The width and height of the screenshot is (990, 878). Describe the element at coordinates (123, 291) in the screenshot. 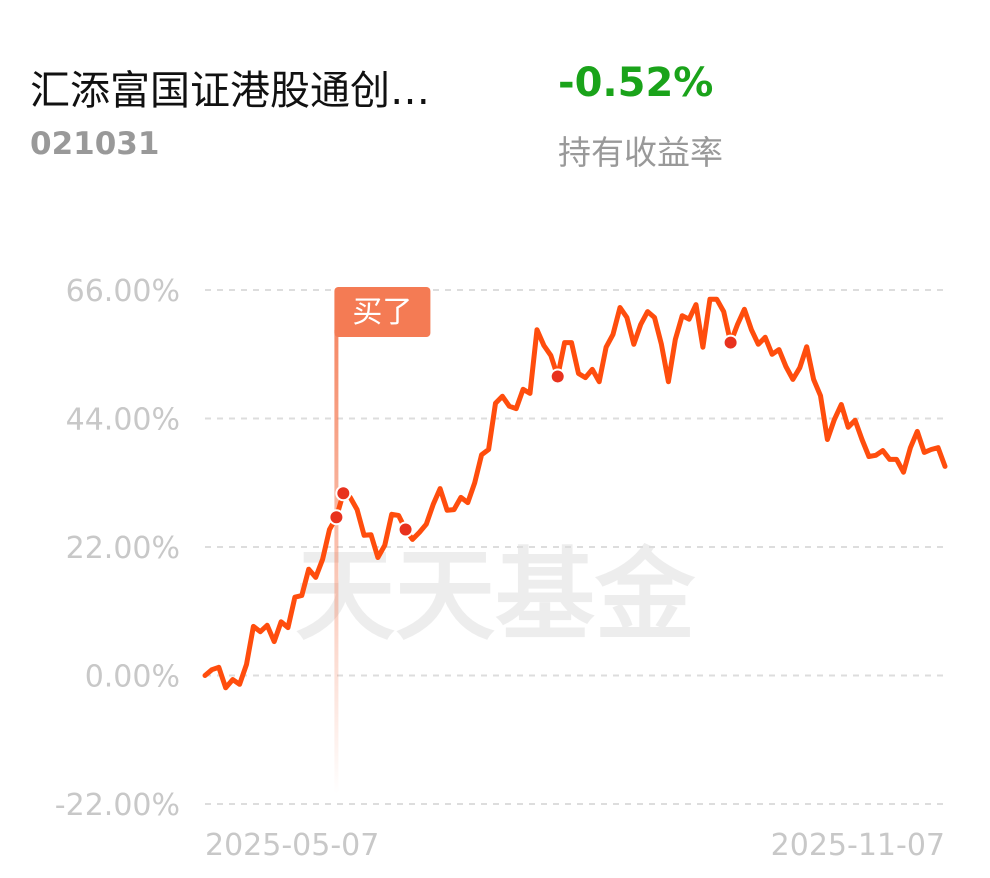

I see `y-tick-label: 66.00%` at that location.